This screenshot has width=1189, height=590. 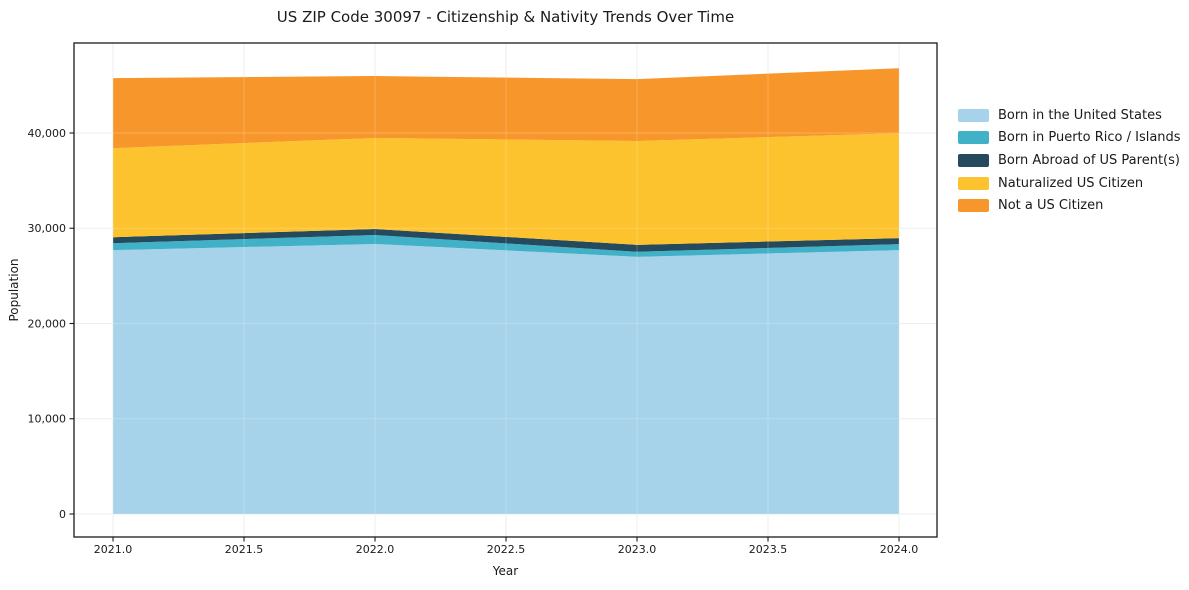 I want to click on x-tick-label: 2023.0, so click(x=637, y=549).